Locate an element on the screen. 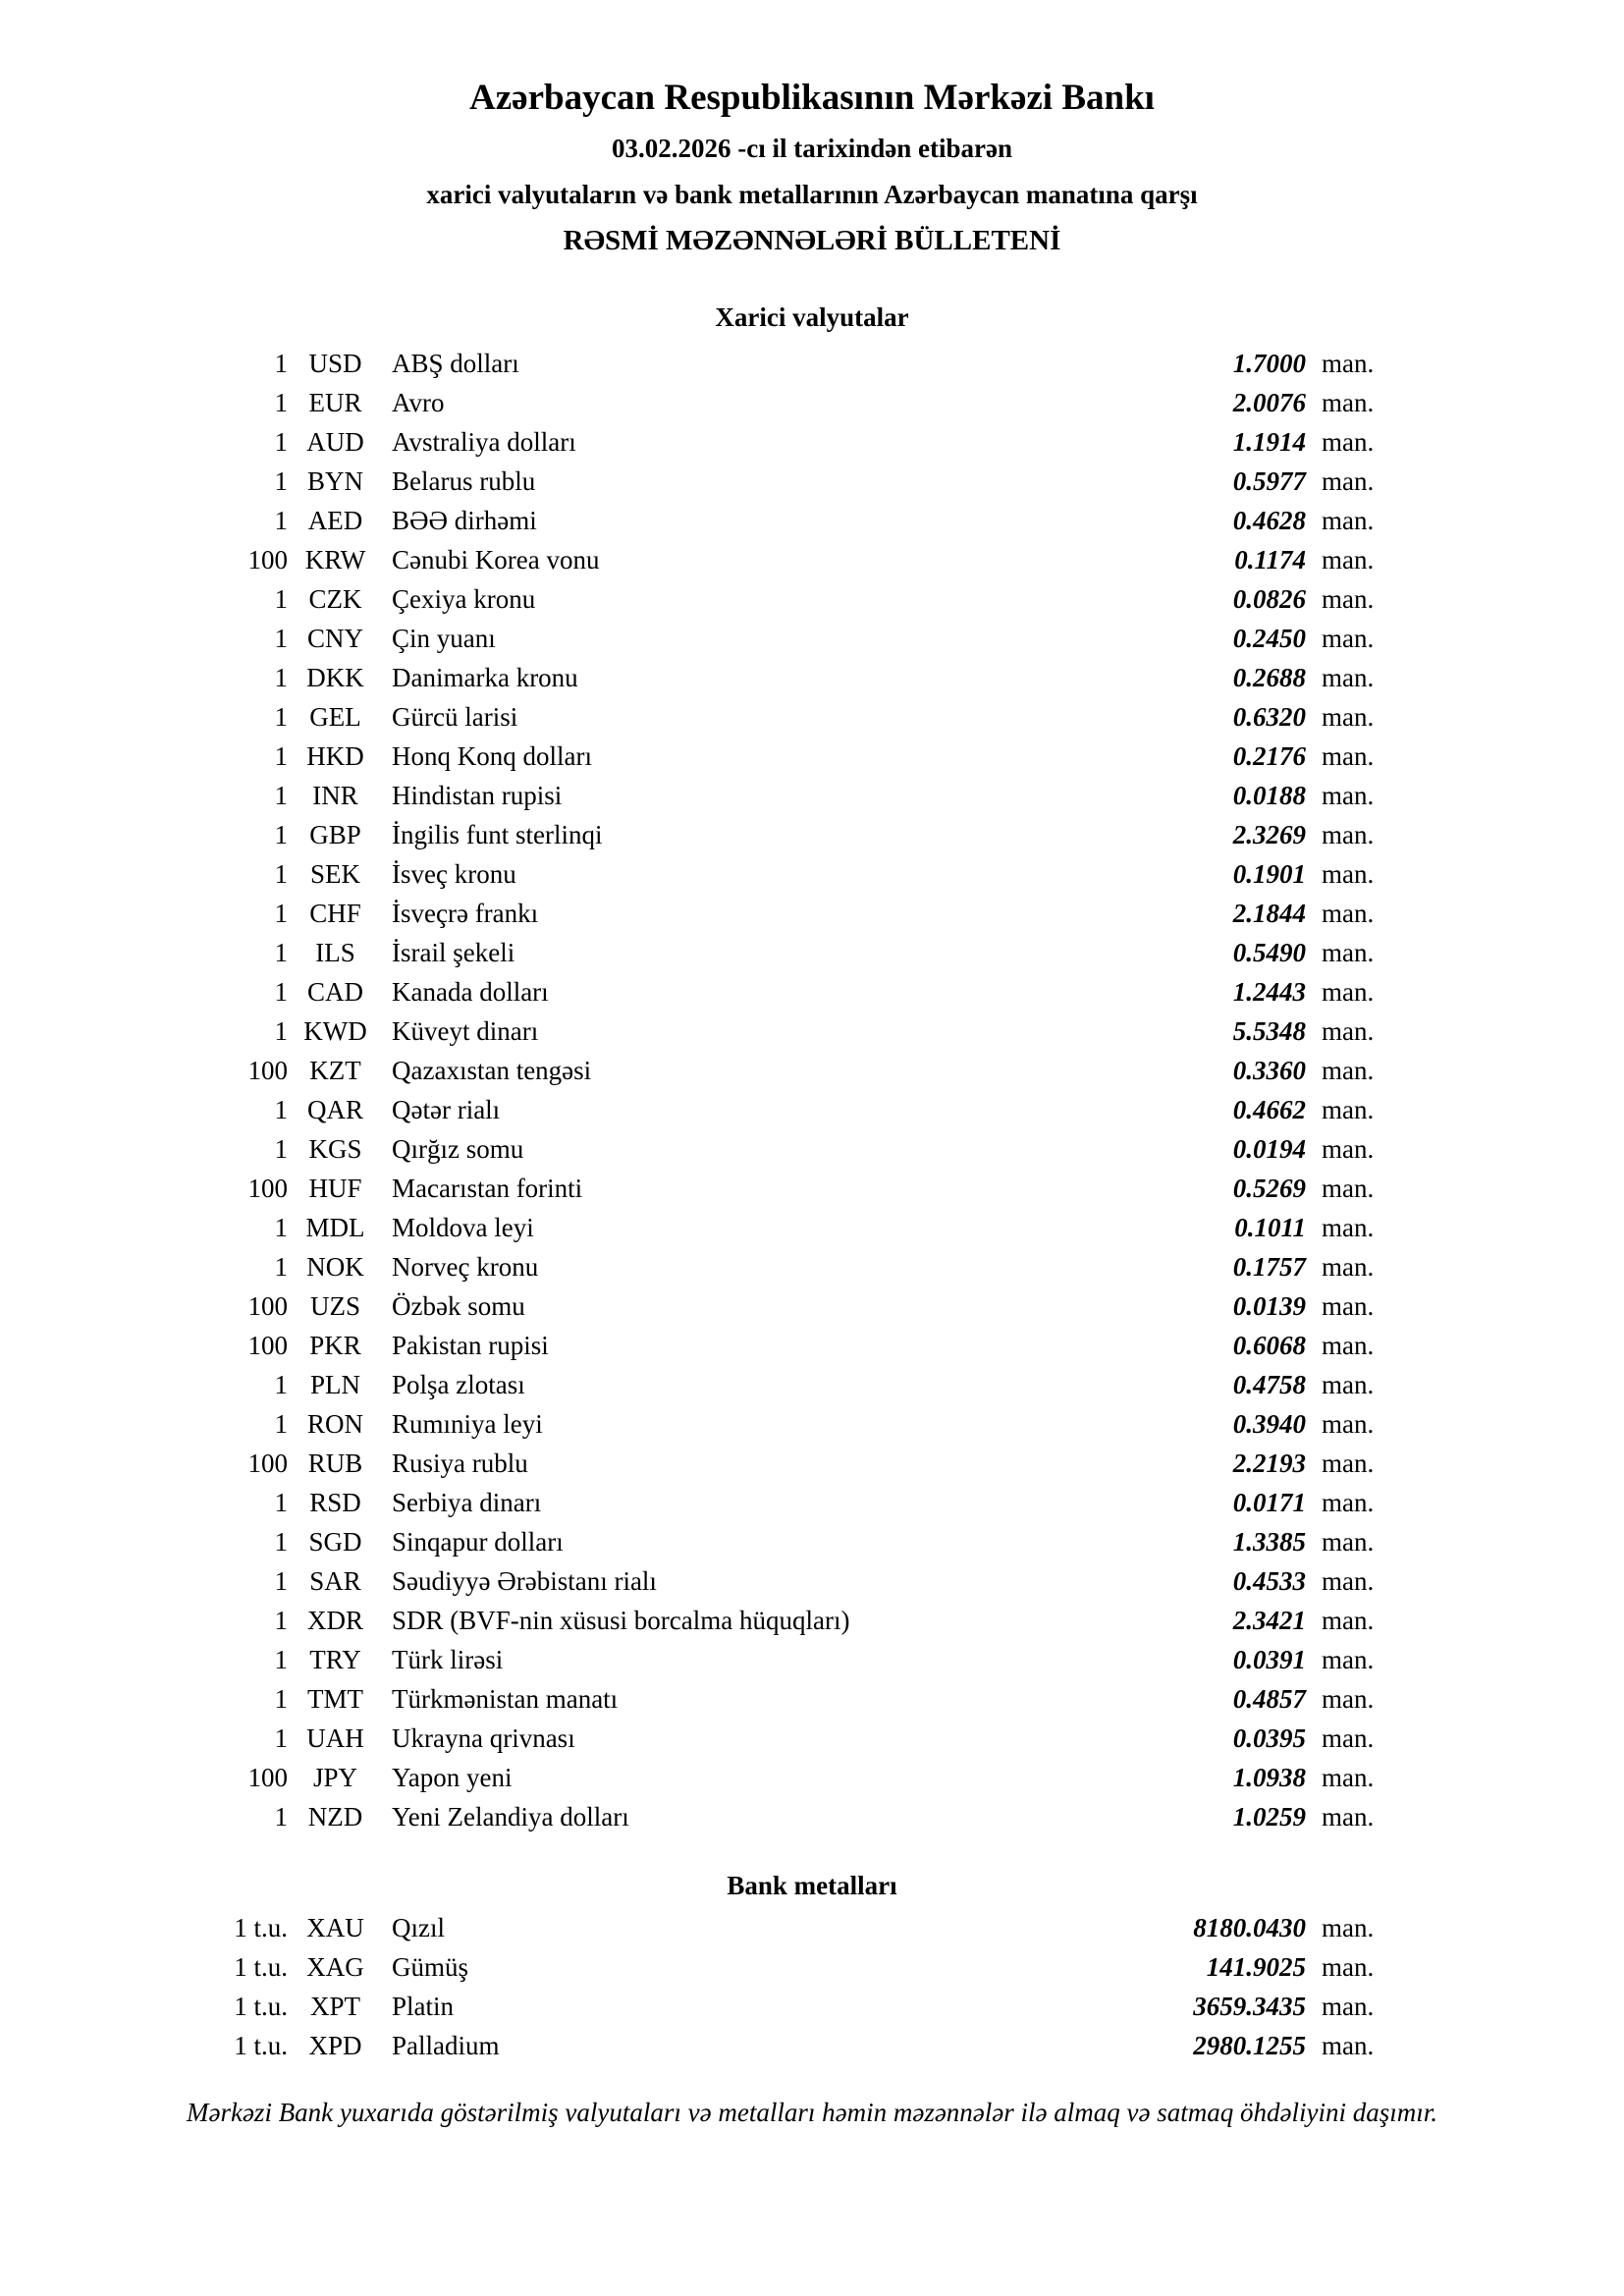  rate-value: 0.1174 is located at coordinates (1270, 559).